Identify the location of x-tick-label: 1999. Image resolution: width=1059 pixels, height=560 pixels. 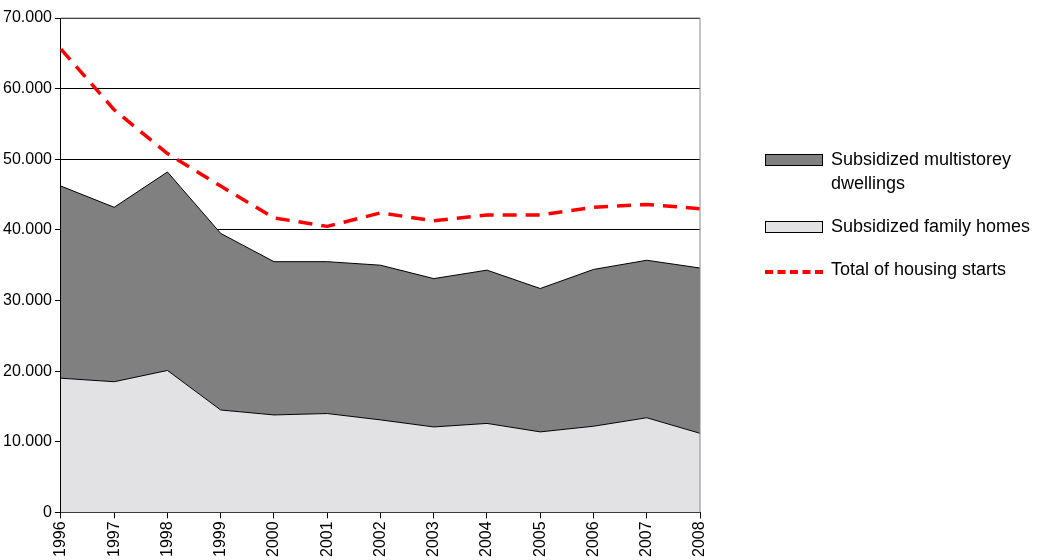
(220, 539).